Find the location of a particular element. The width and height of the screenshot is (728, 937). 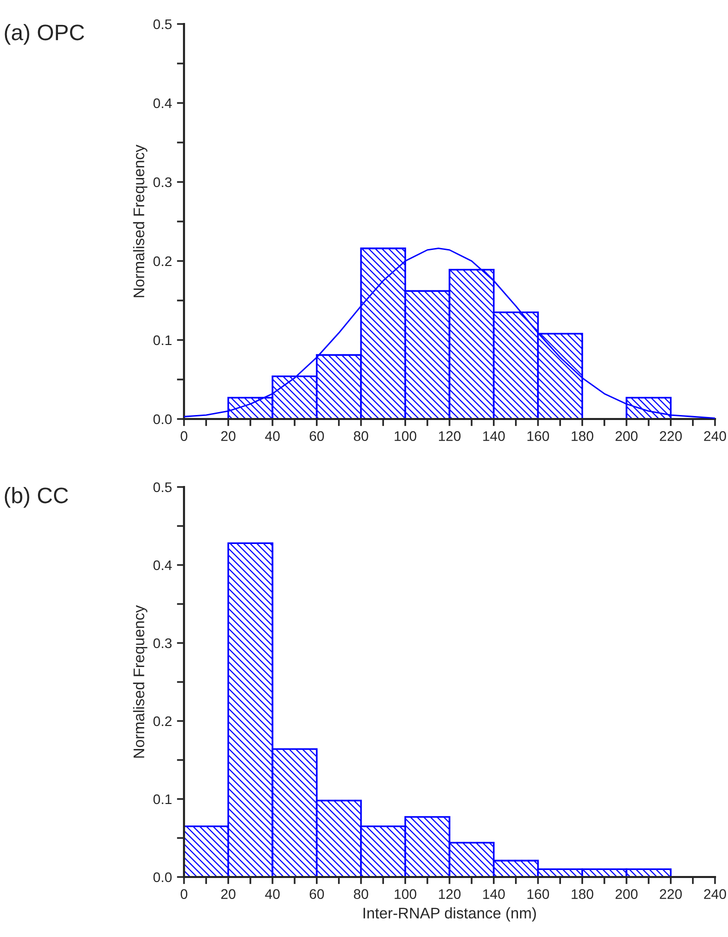

chart-title: (b) CC is located at coordinates (36, 497).